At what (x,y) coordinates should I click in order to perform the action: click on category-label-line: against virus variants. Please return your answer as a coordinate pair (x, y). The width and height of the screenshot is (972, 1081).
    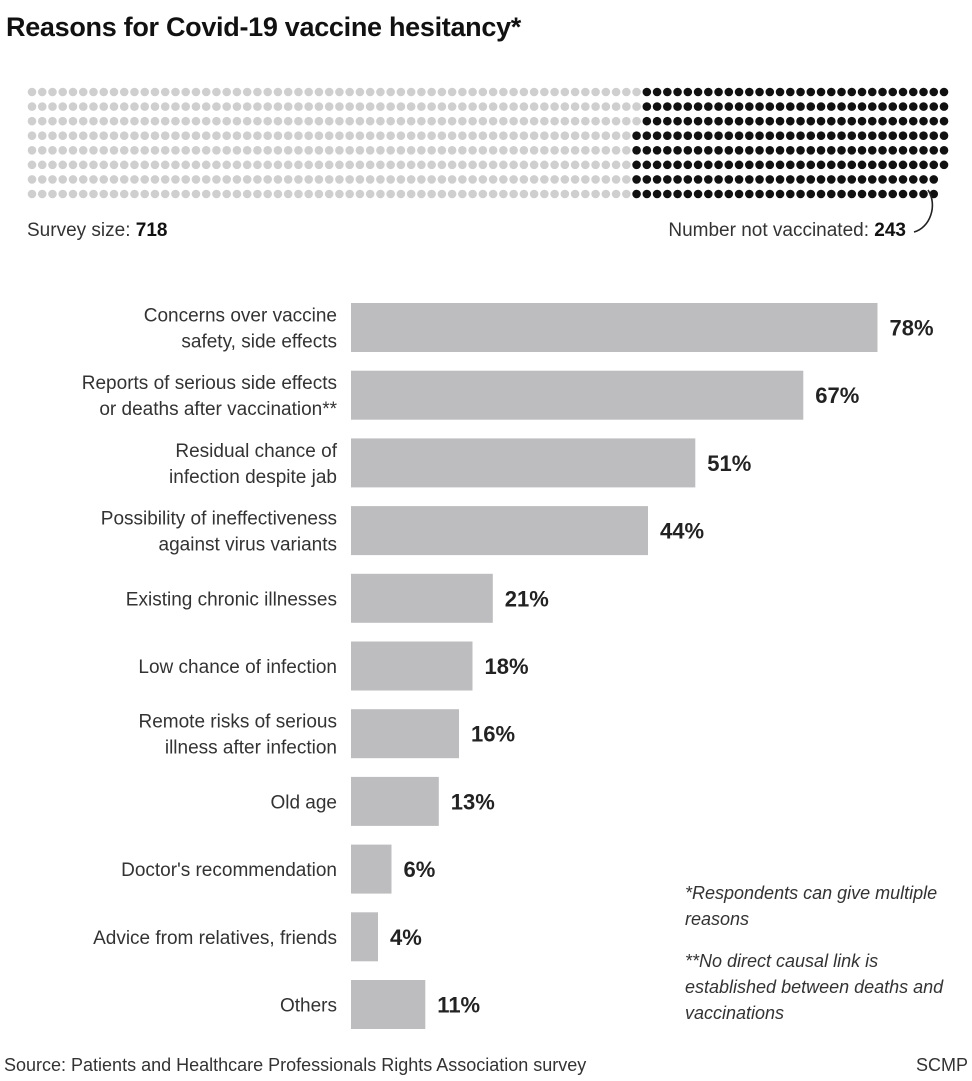
    Looking at the image, I should click on (248, 545).